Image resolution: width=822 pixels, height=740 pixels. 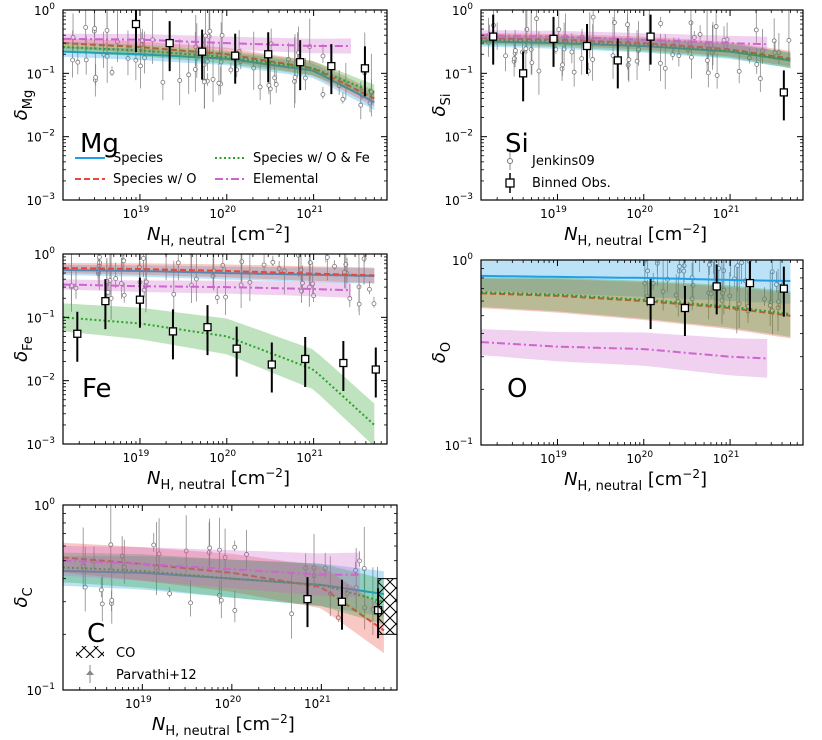 What do you see at coordinates (23, 105) in the screenshot?
I see `y-axis-label: δMg` at bounding box center [23, 105].